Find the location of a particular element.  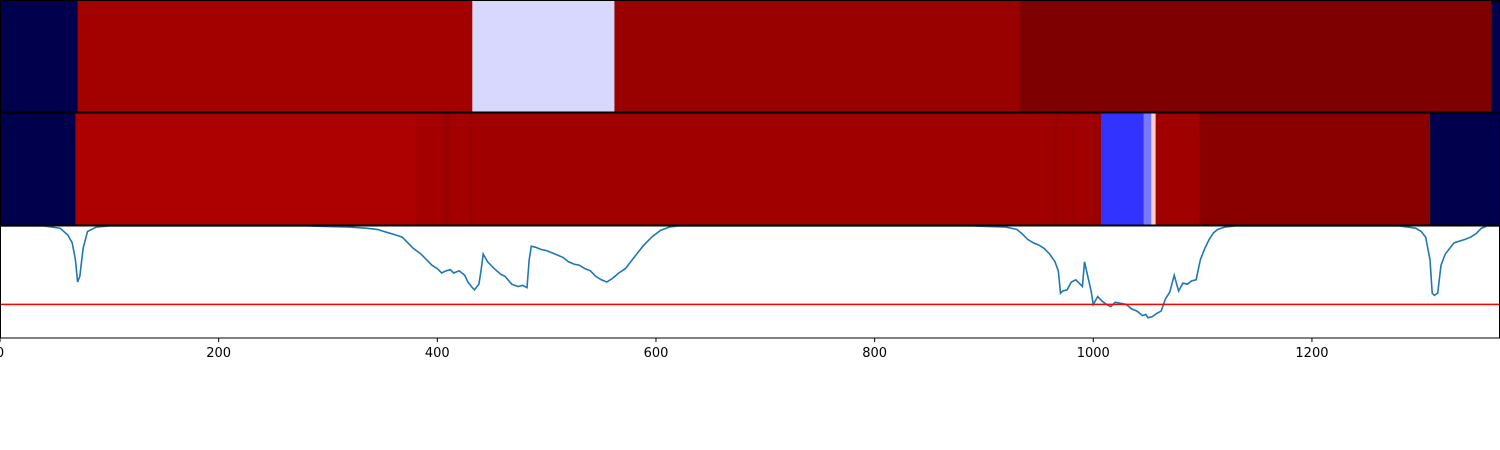

x-axis: 0 200 400 600 800 1000 1200 is located at coordinates (664, 349).